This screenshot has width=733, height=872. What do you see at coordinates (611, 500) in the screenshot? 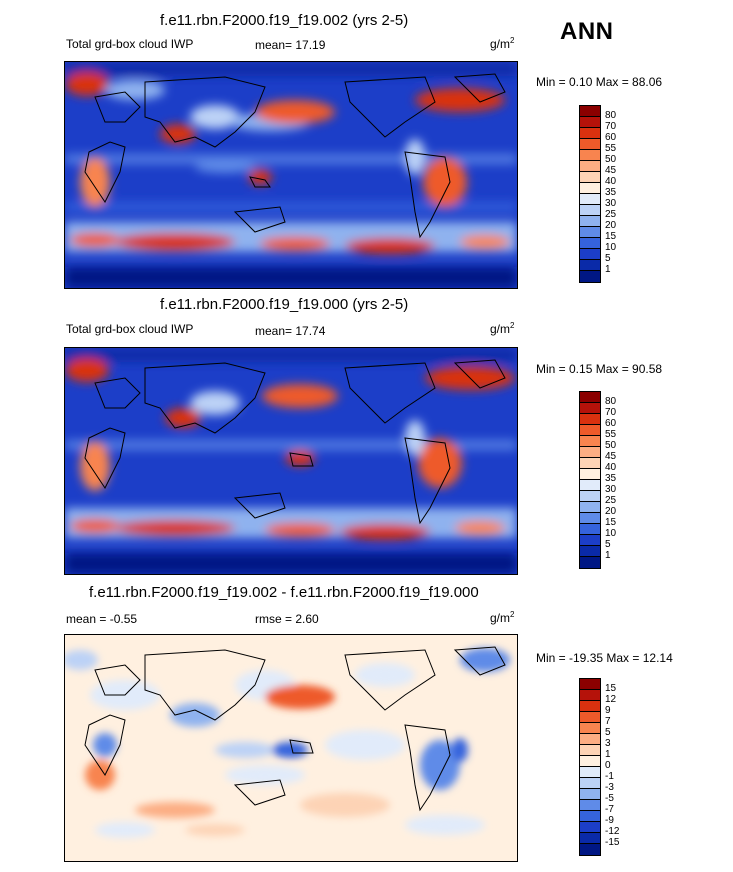
I see `colorbar-tick: 25` at bounding box center [611, 500].